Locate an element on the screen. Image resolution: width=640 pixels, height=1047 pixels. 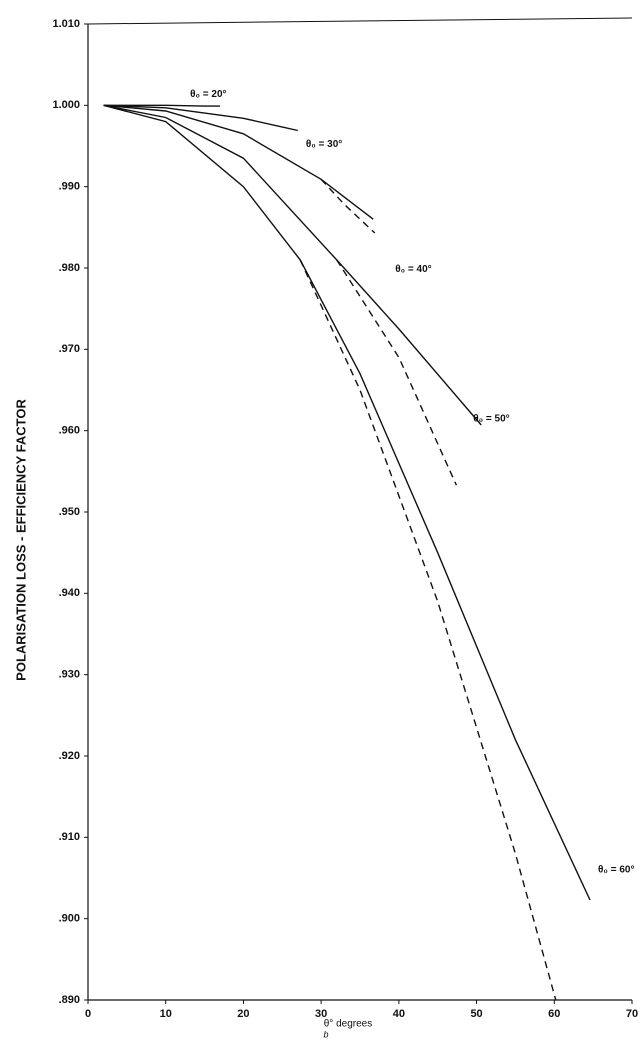
x-axis-sublabel: b is located at coordinates (325, 1034).